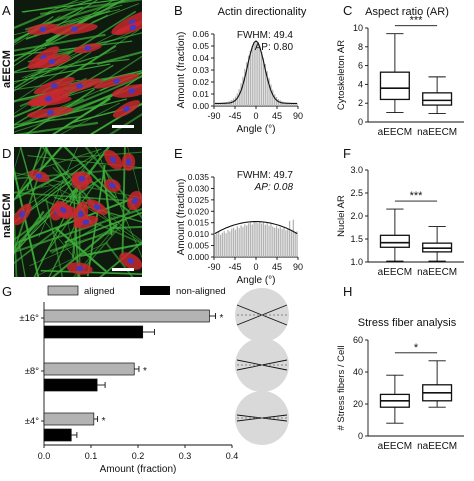 Image resolution: width=474 pixels, height=481 pixels. What do you see at coordinates (347, 153) in the screenshot?
I see `panel-letter-f: F` at bounding box center [347, 153].